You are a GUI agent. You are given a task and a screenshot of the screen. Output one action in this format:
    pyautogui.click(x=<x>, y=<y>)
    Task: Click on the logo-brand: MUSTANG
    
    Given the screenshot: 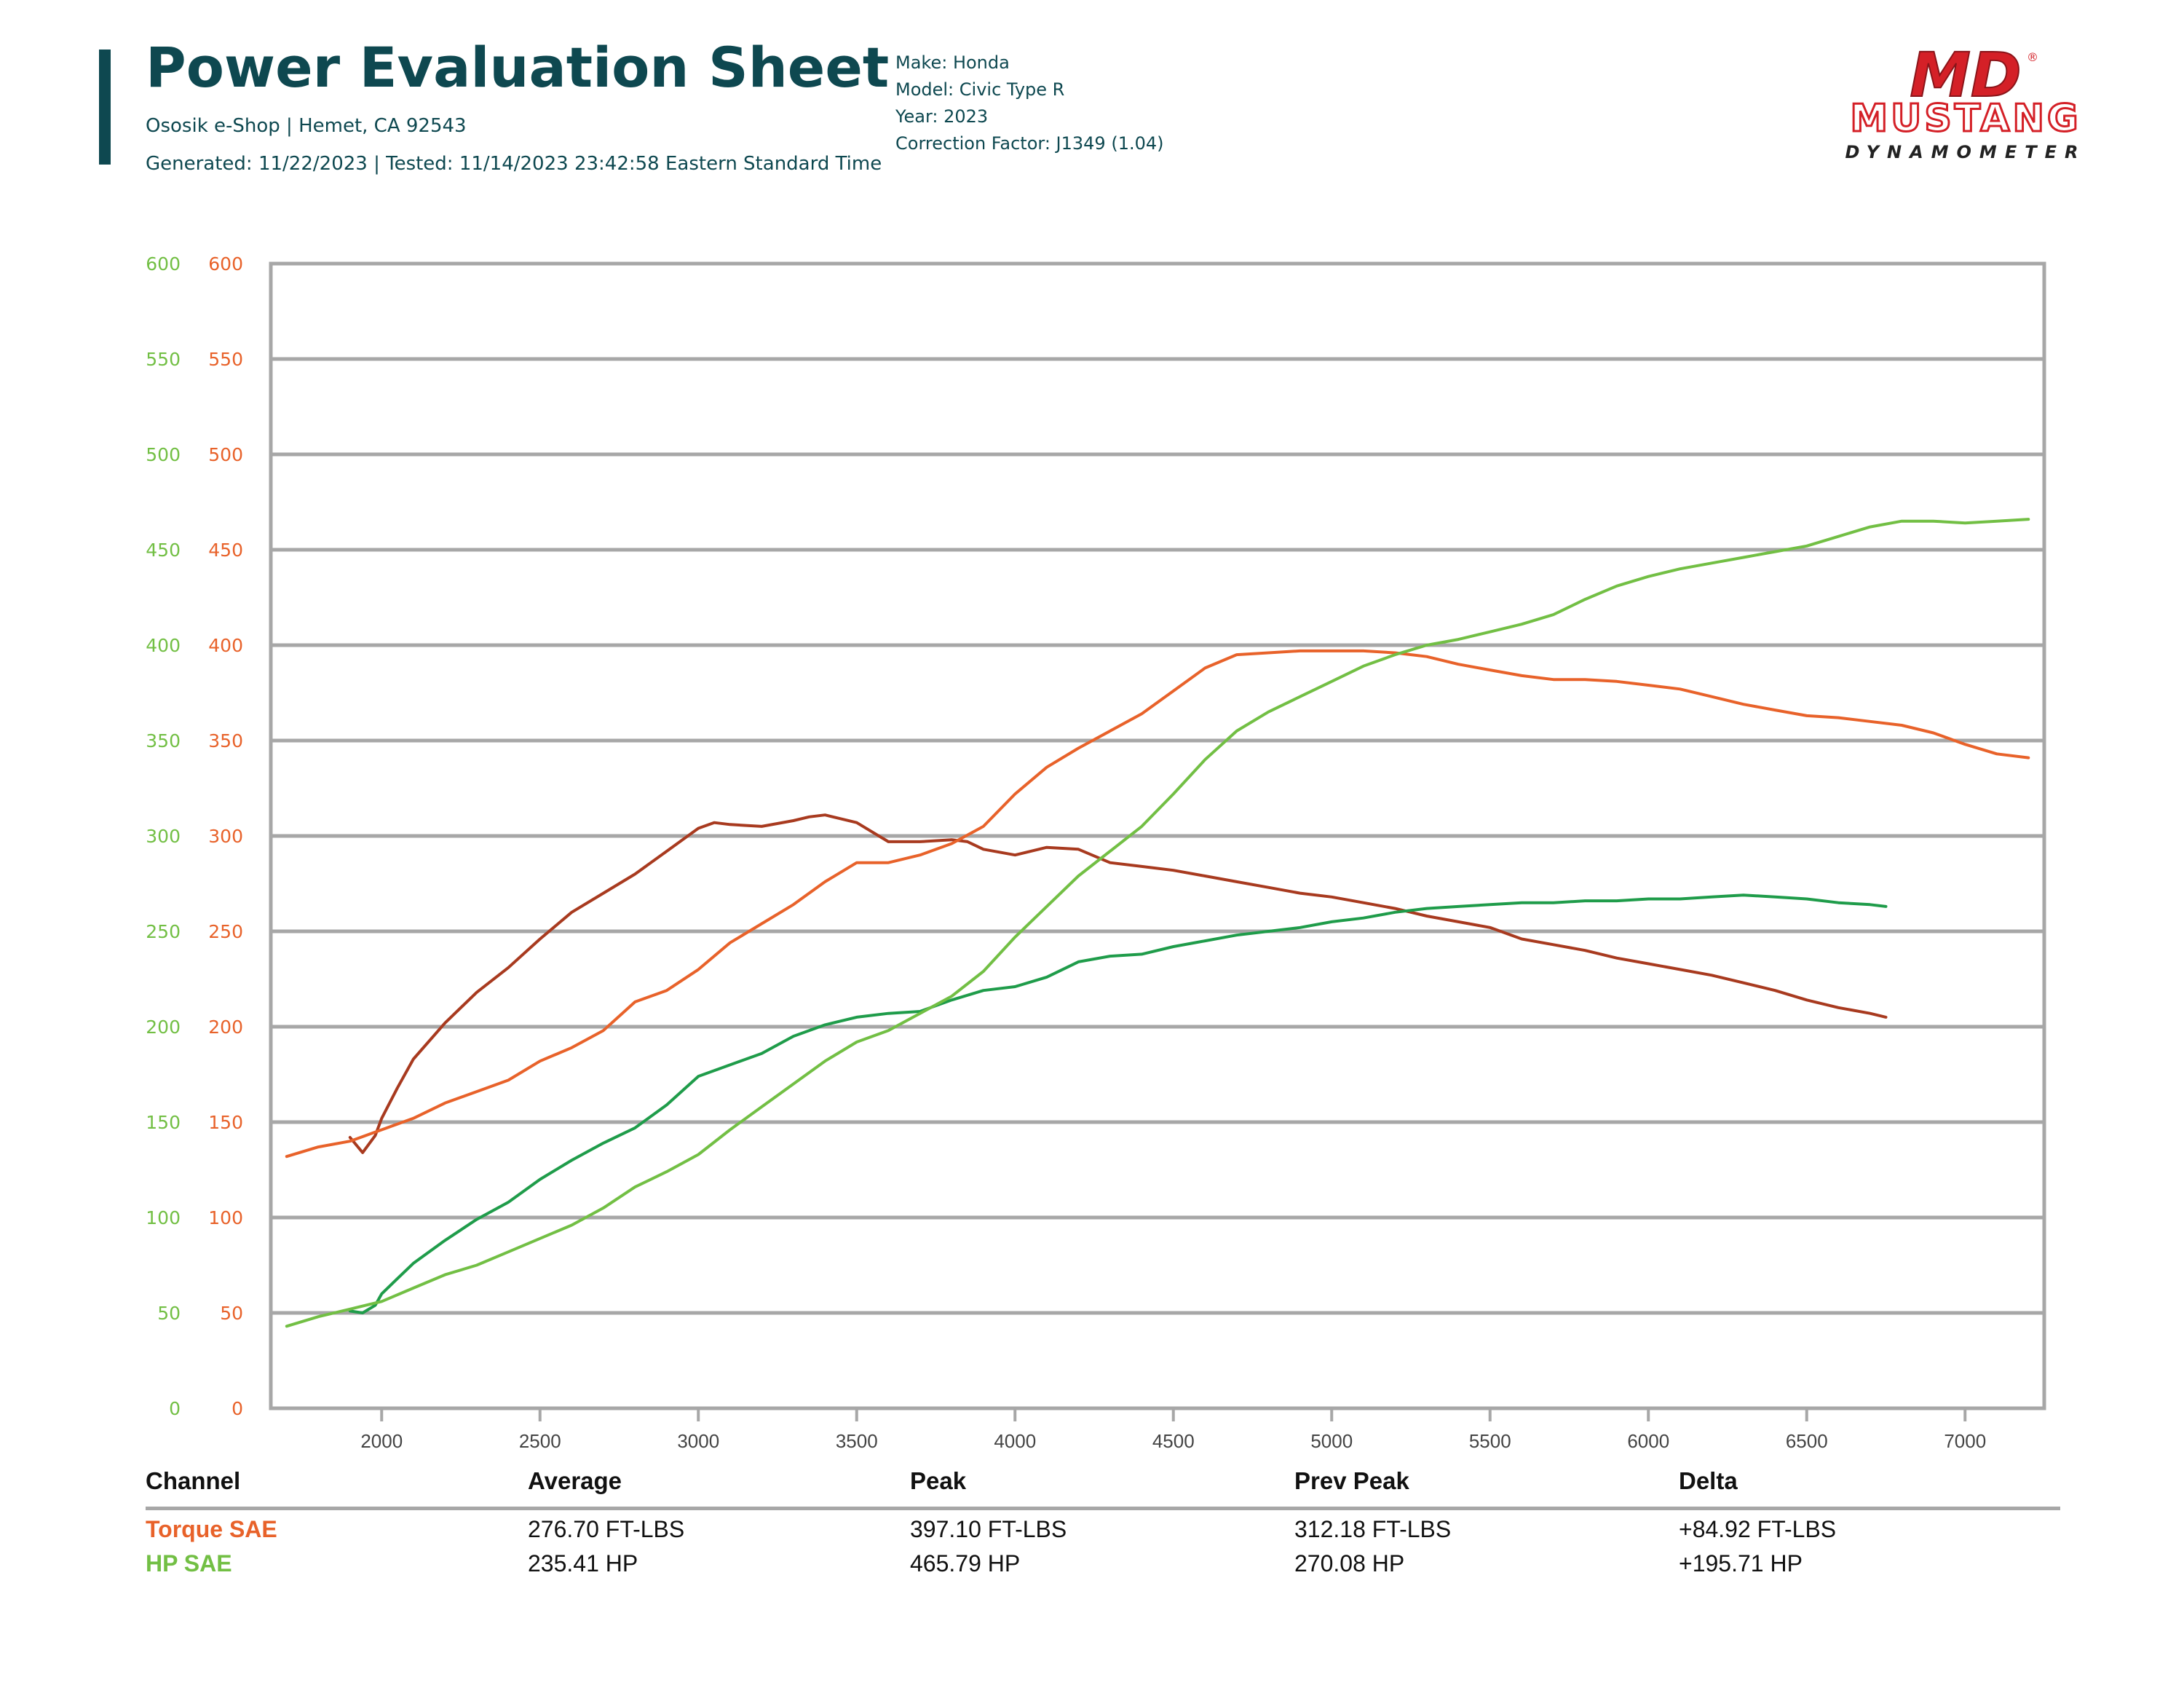 What is the action you would take?
    pyautogui.click(x=1965, y=119)
    